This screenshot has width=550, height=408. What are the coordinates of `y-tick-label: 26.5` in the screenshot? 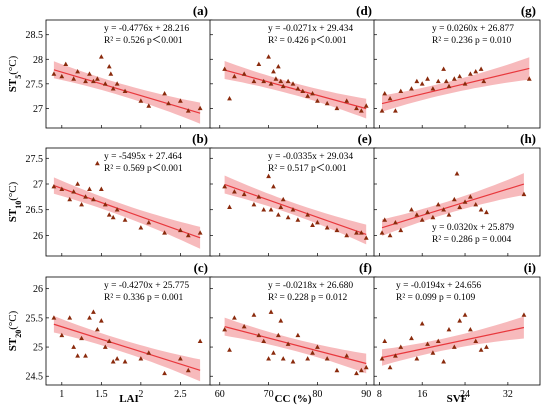 It's located at (35, 210).